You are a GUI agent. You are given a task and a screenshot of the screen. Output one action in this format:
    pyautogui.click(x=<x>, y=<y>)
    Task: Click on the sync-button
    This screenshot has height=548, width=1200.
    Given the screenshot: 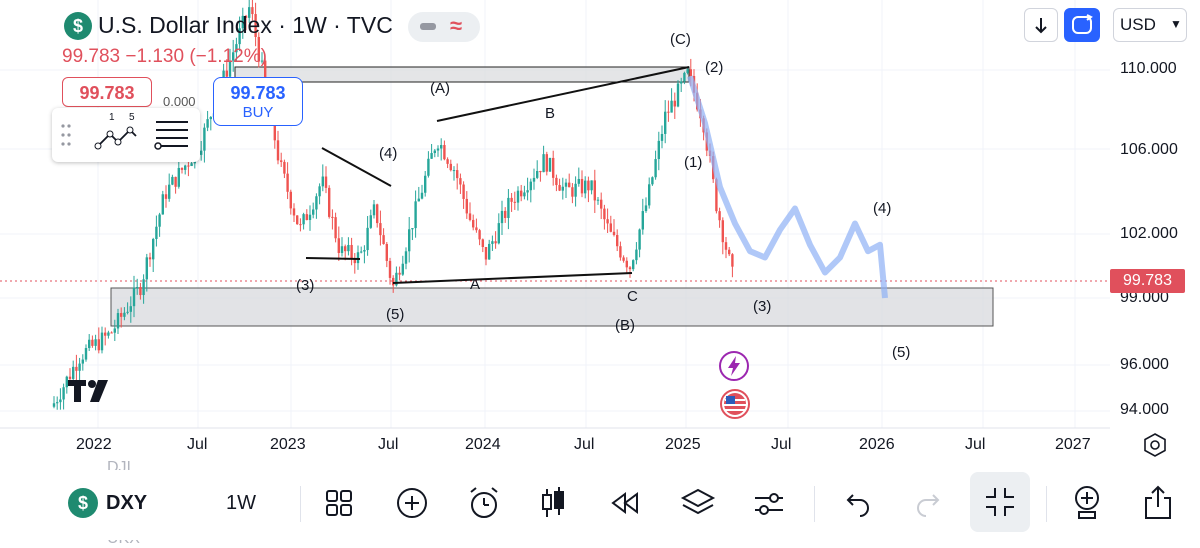 What is the action you would take?
    pyautogui.click(x=1082, y=25)
    